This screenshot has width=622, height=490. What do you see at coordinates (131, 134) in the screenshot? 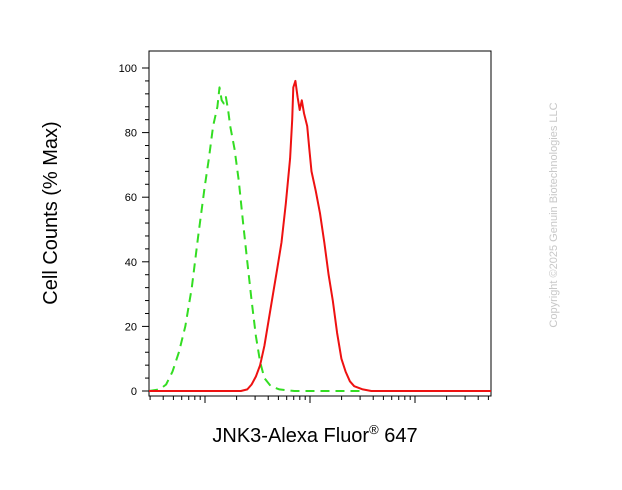
I see `y-tick-label: 80` at bounding box center [131, 134].